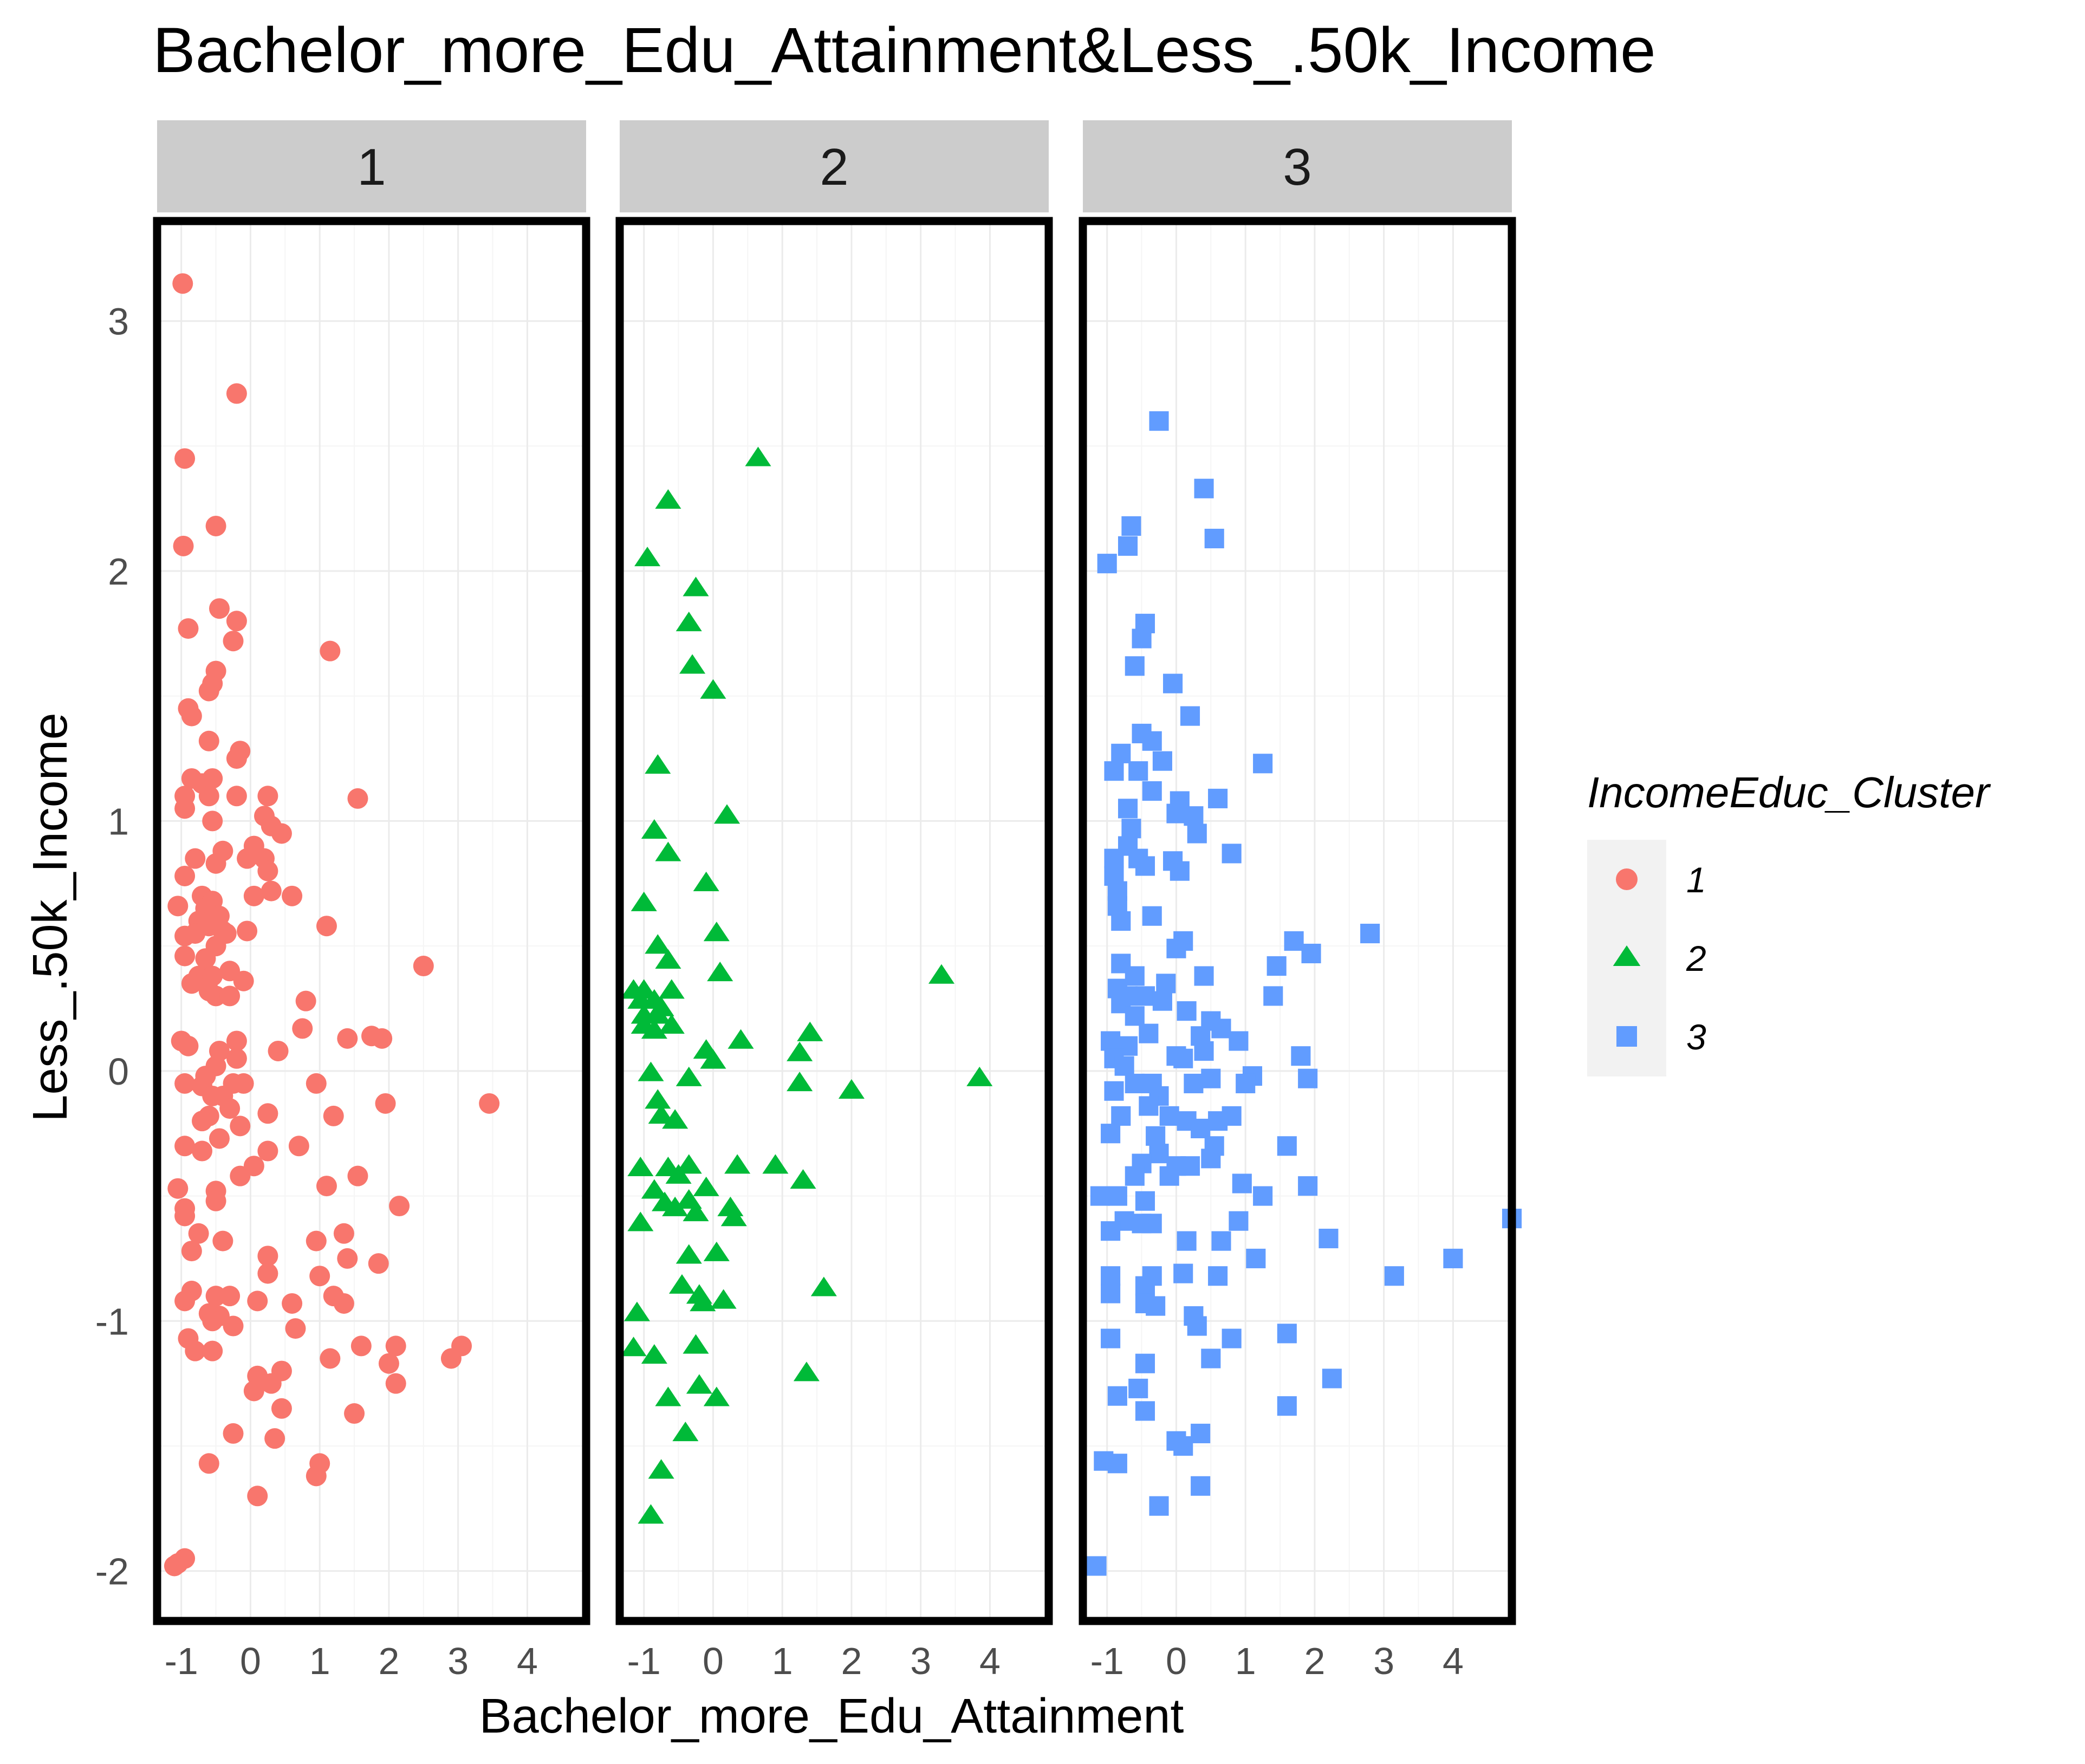 Image resolution: width=2085 pixels, height=1764 pixels. I want to click on y-axis: -2 -1 0 1 2 3, so click(112, 947).